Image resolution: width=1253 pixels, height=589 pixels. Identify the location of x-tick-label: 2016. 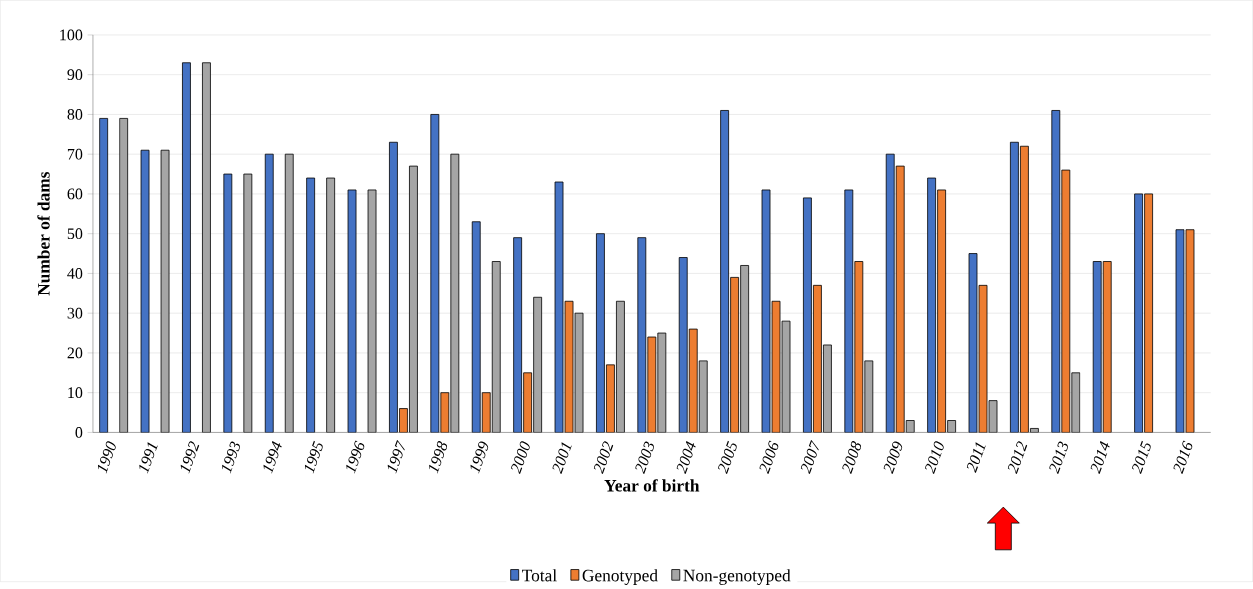
(1183, 457).